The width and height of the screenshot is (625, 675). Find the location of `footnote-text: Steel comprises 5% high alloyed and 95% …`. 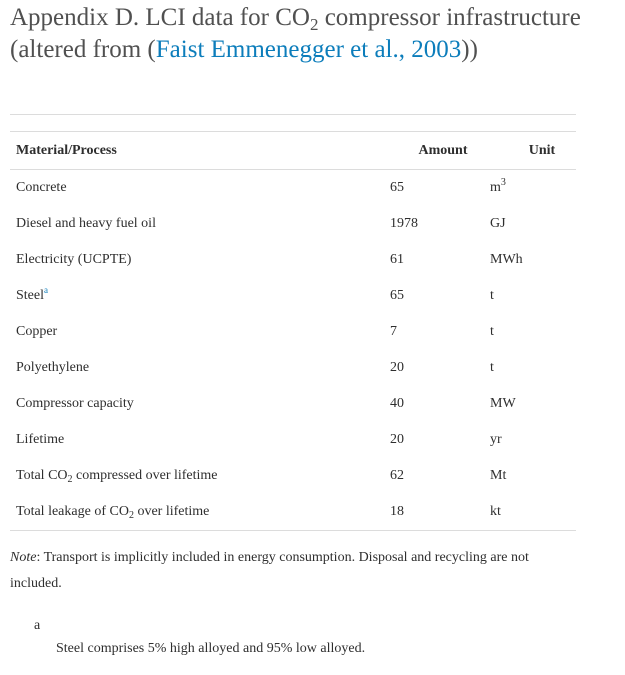

footnote-text: Steel comprises 5% high alloyed and 95% … is located at coordinates (211, 648).